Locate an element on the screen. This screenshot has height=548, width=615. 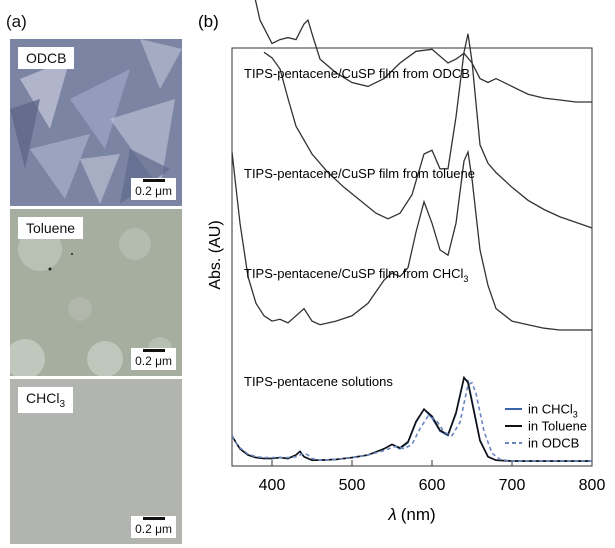
annotation-odcb-film: TIPS-pentacene/CuSP film from ODCB is located at coordinates (357, 73).